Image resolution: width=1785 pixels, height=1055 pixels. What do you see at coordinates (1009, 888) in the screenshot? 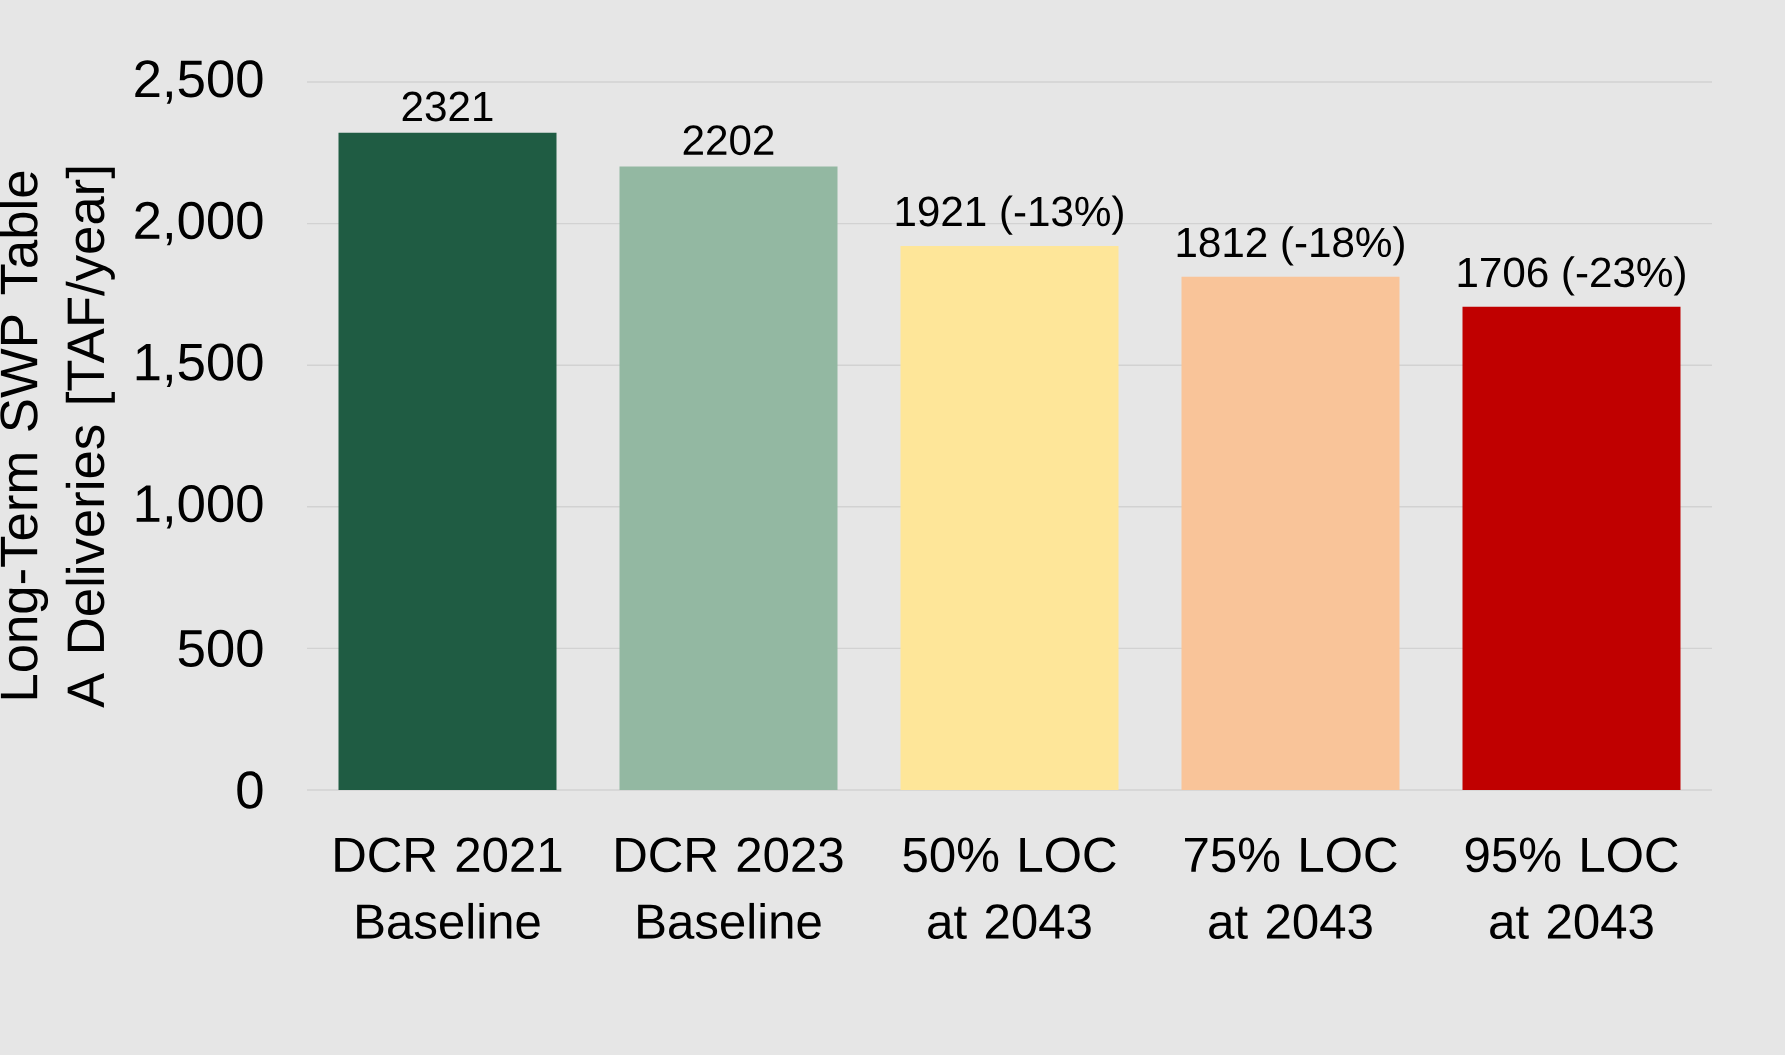
I see `x-tick-label: 50% LOC at 2043` at bounding box center [1009, 888].